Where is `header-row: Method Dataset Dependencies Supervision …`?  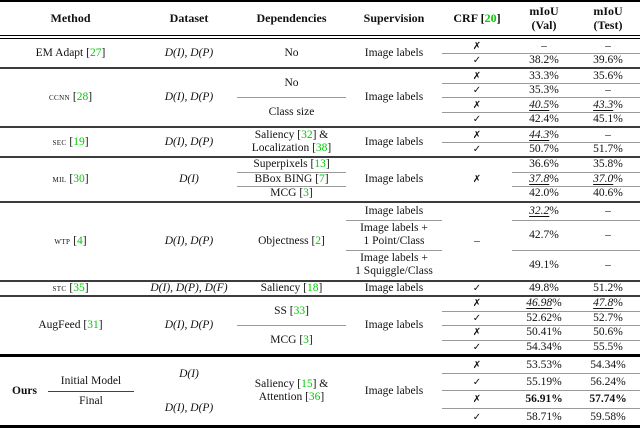
header-row: Method Dataset Dependencies Supervision … is located at coordinates (320, 20).